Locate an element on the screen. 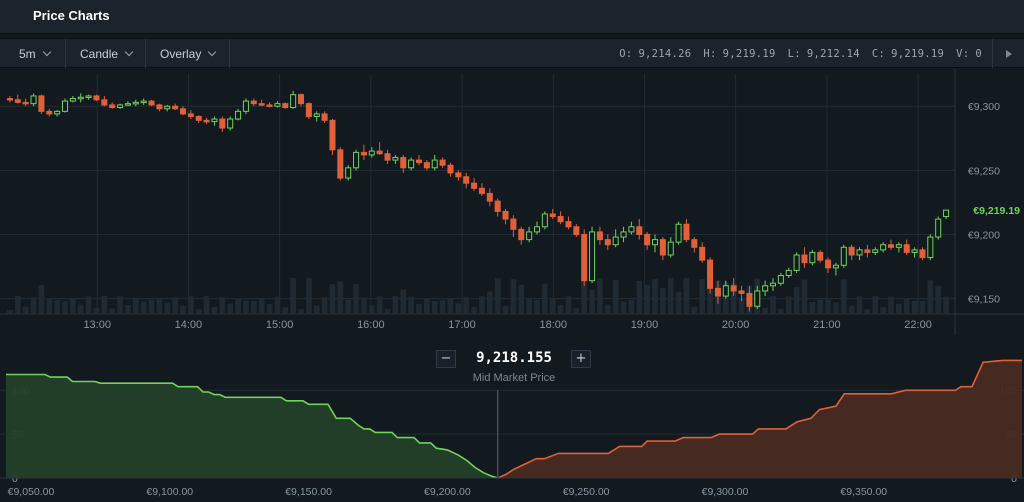 The height and width of the screenshot is (502, 1024). play-button is located at coordinates (1008, 53).